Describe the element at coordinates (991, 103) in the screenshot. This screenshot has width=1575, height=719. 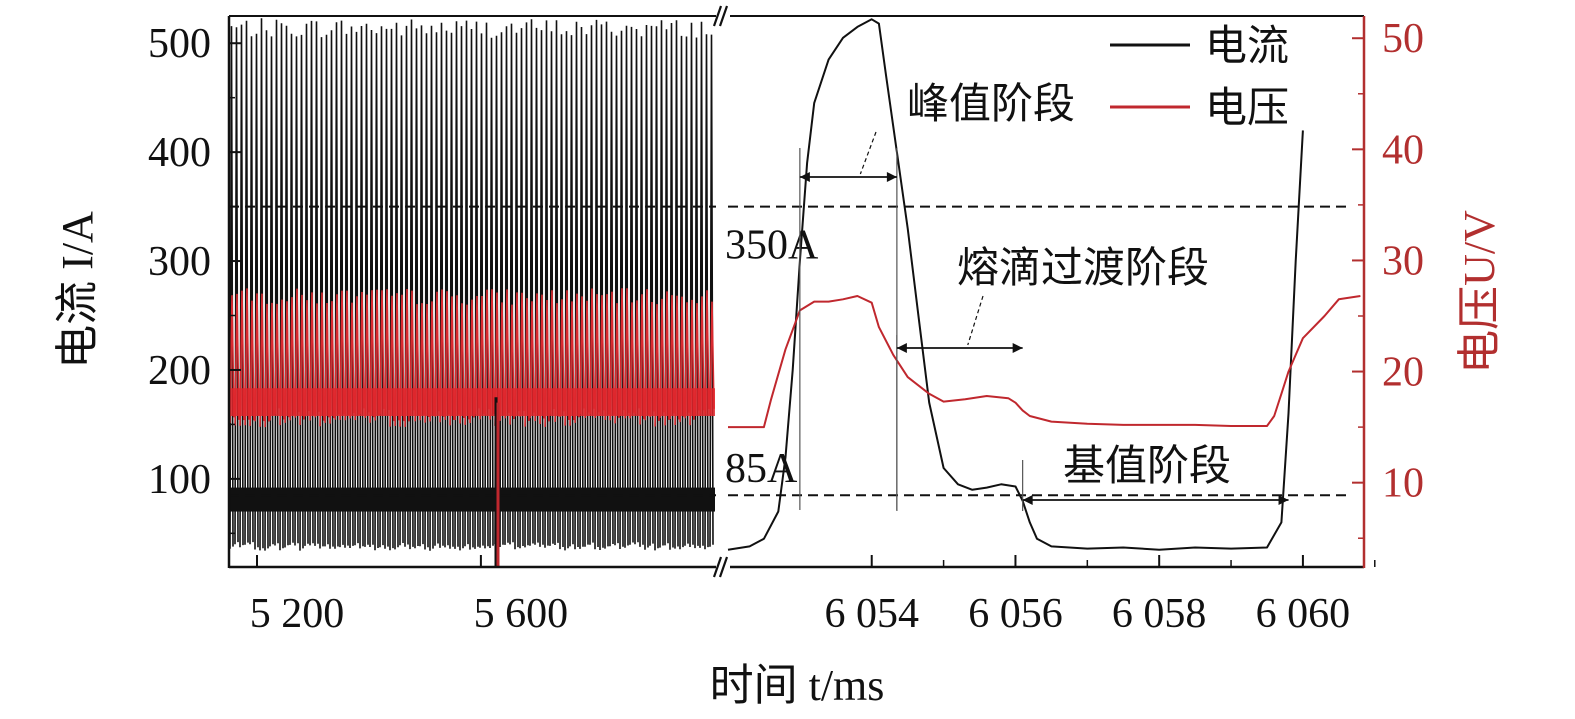
I see `phase-label: 峰值阶段` at that location.